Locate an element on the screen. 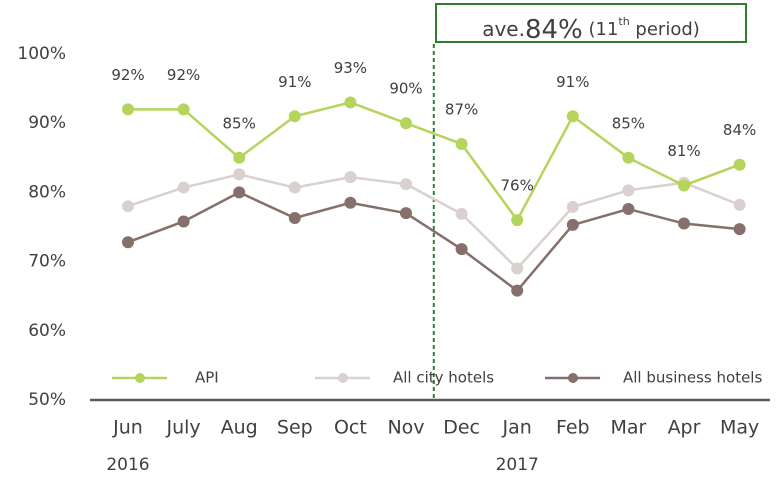  annotation-text: ave.84% (11th period) is located at coordinates (591, 30).